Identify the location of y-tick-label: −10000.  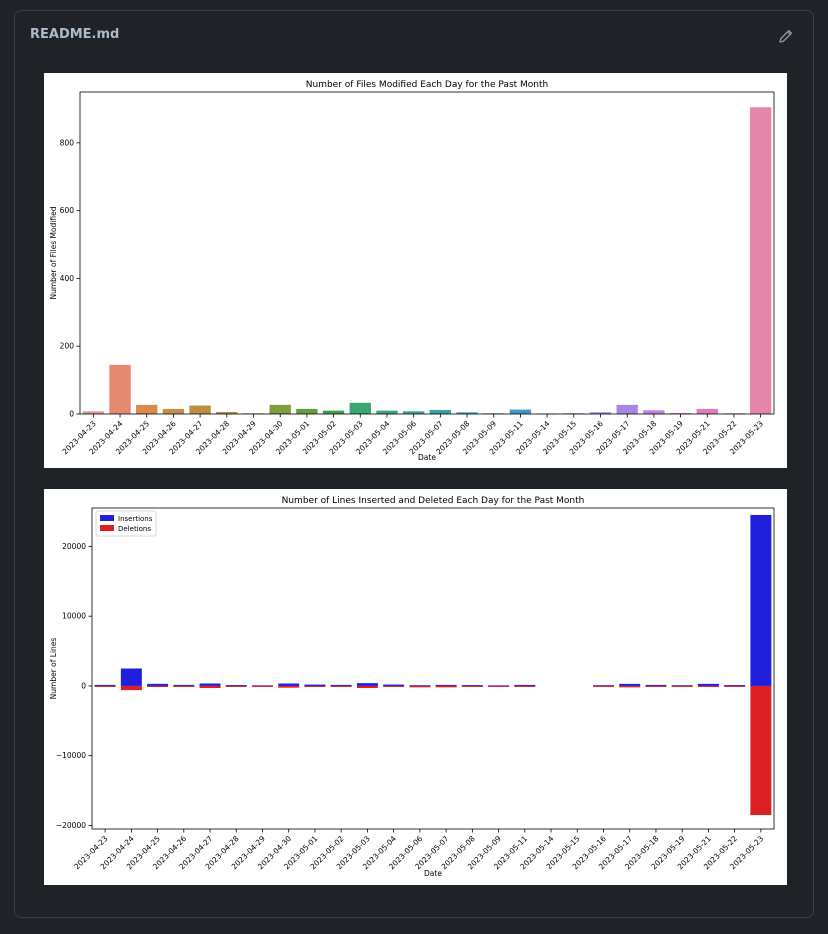
(71, 755).